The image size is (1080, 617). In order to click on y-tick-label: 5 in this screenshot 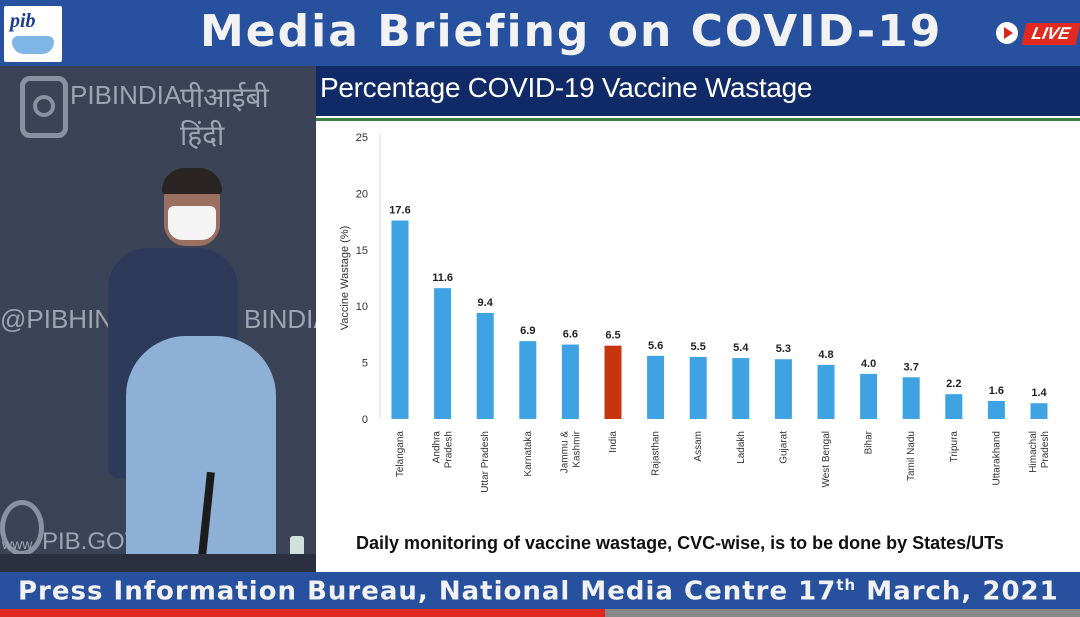, I will do `click(365, 364)`.